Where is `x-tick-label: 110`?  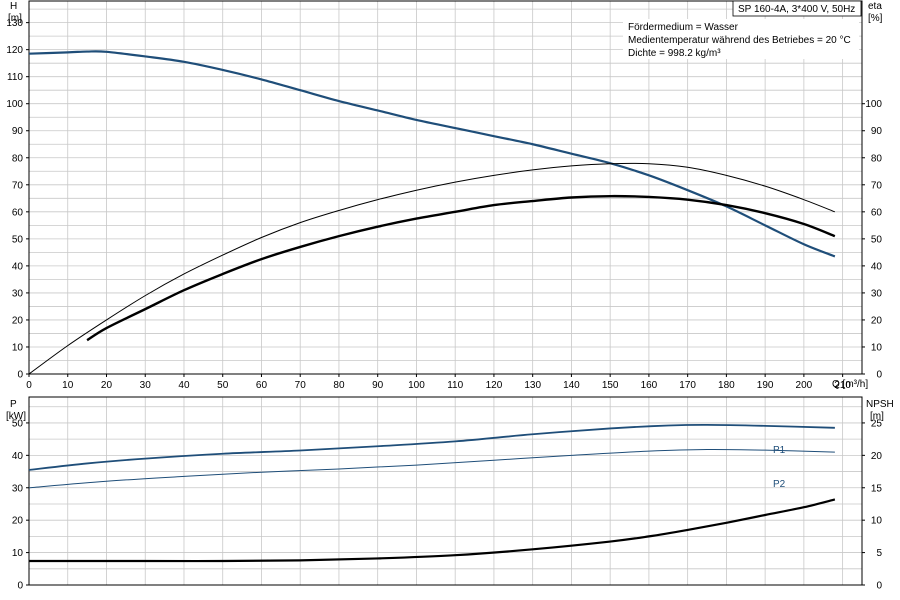
x-tick-label: 110 is located at coordinates (455, 385).